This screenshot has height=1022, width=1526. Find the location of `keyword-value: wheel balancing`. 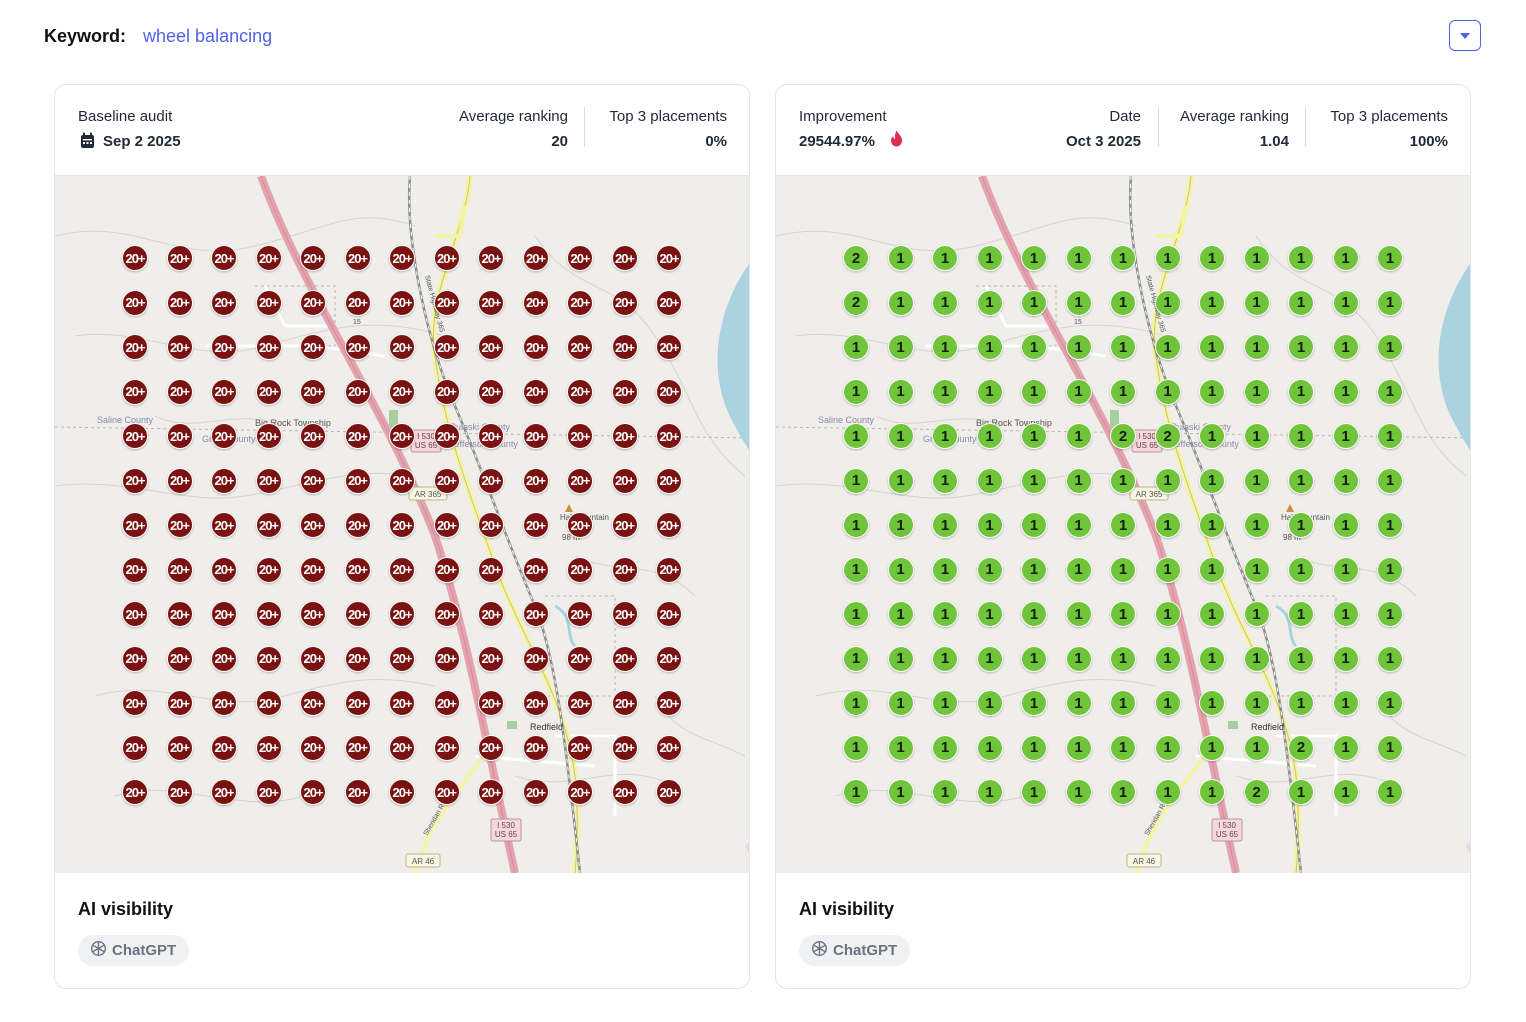

keyword-value: wheel balancing is located at coordinates (208, 36).